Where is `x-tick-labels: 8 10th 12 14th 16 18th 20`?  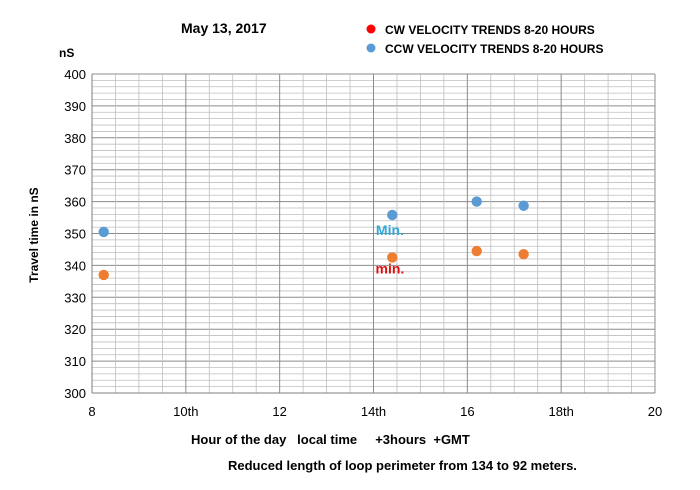
x-tick-labels: 8 10th 12 14th 16 18th 20 is located at coordinates (375, 411).